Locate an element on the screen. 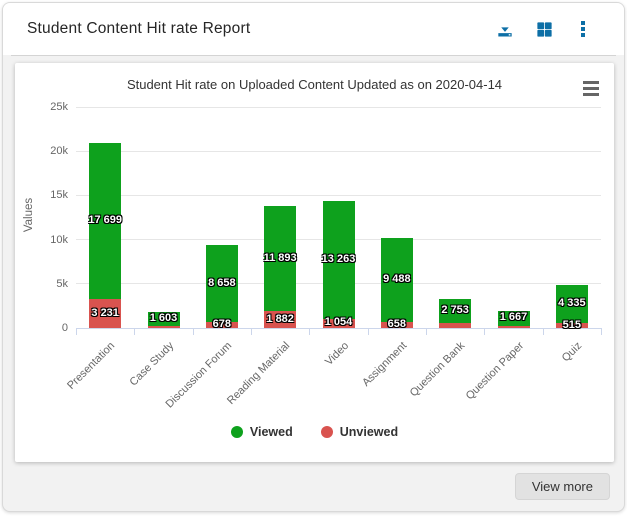  data-label-unviewed-quiz: 515 is located at coordinates (571, 324).